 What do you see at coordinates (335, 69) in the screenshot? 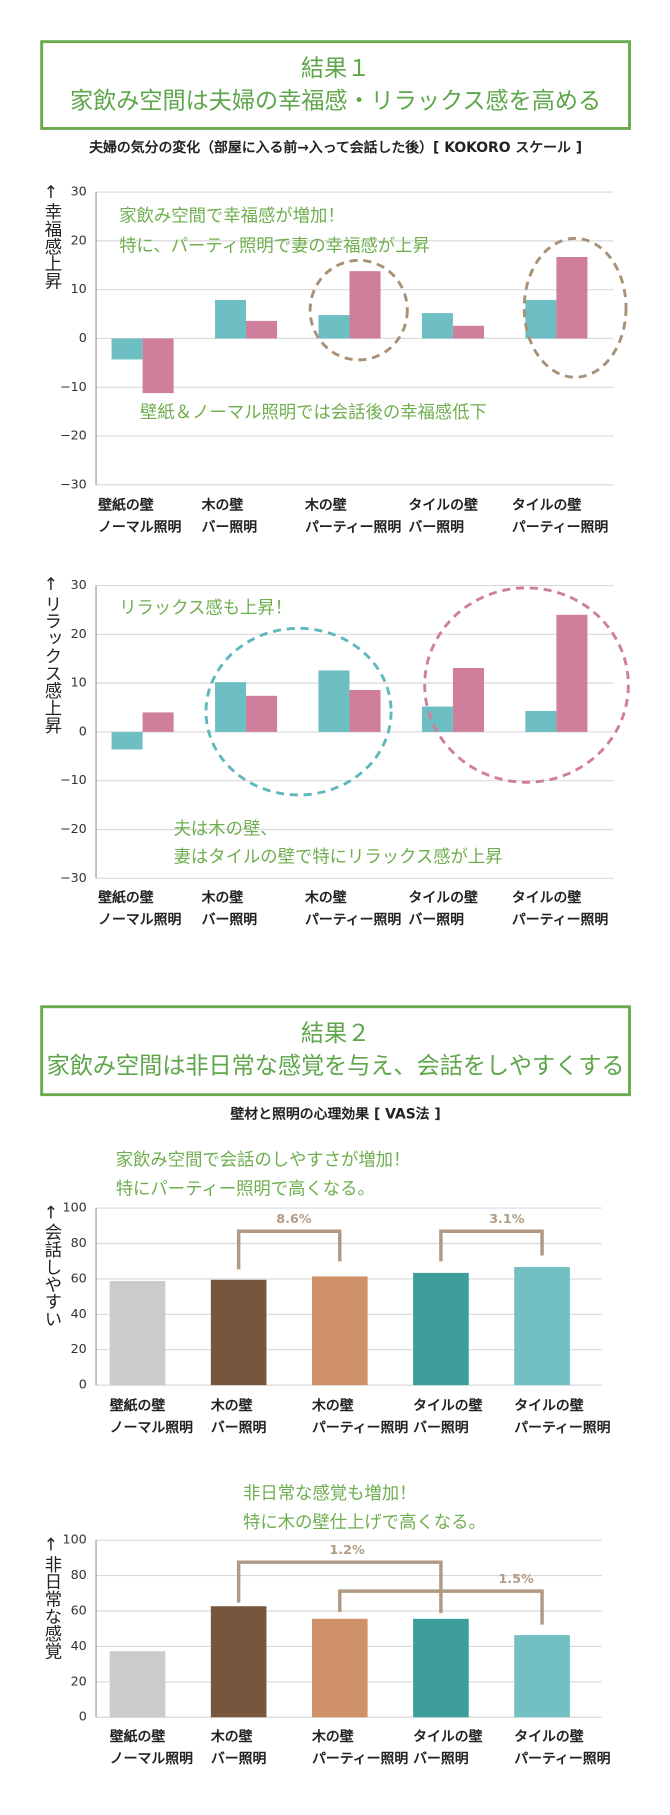
I see `header-title: 結果１` at bounding box center [335, 69].